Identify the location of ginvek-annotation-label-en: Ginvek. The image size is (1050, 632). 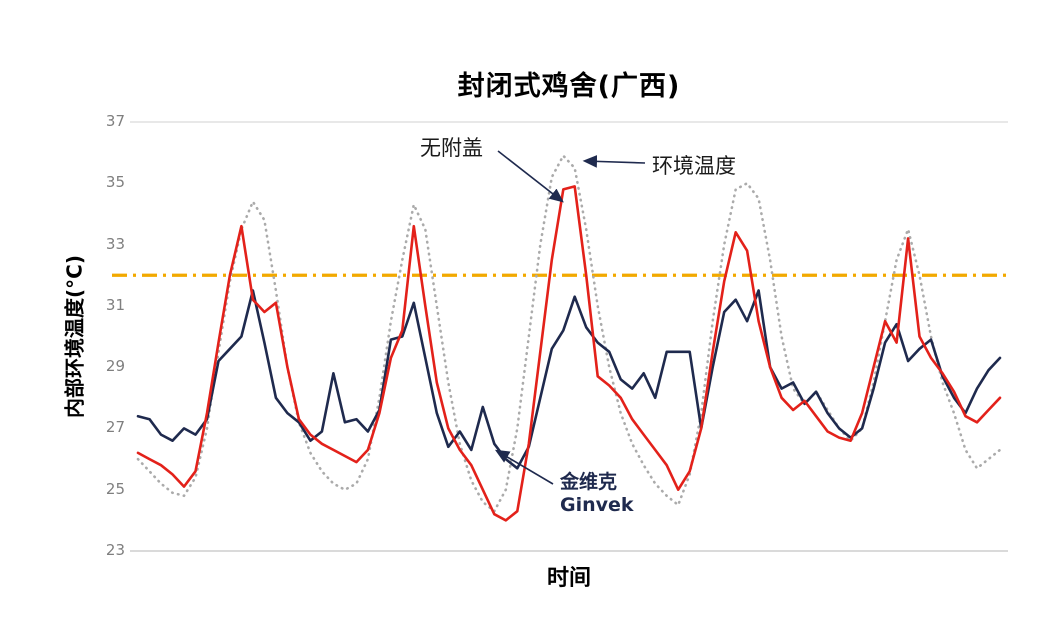
(597, 505).